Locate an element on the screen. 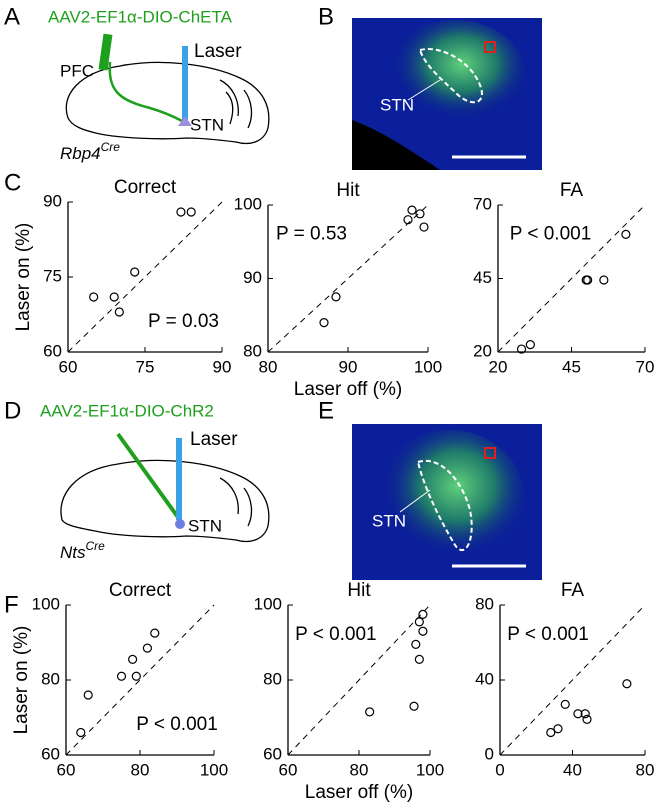 The width and height of the screenshot is (661, 809). y-tick-label: 75 is located at coordinates (52, 275).